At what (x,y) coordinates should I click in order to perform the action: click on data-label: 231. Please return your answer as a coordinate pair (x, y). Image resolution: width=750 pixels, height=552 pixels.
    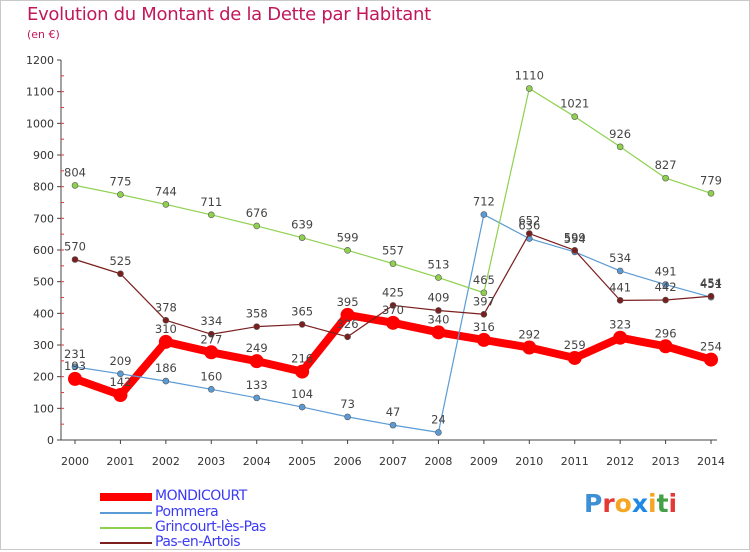
    Looking at the image, I should click on (75, 354).